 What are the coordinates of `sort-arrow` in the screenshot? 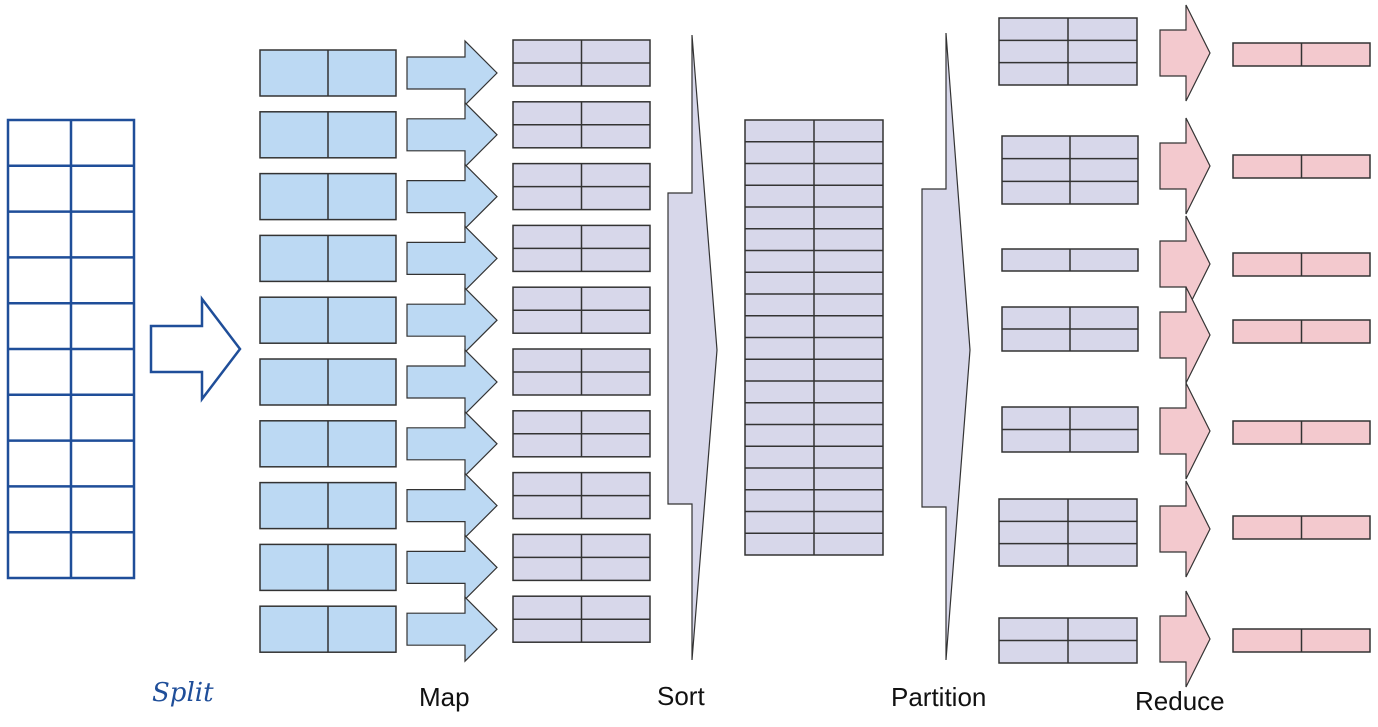 It's located at (692, 347).